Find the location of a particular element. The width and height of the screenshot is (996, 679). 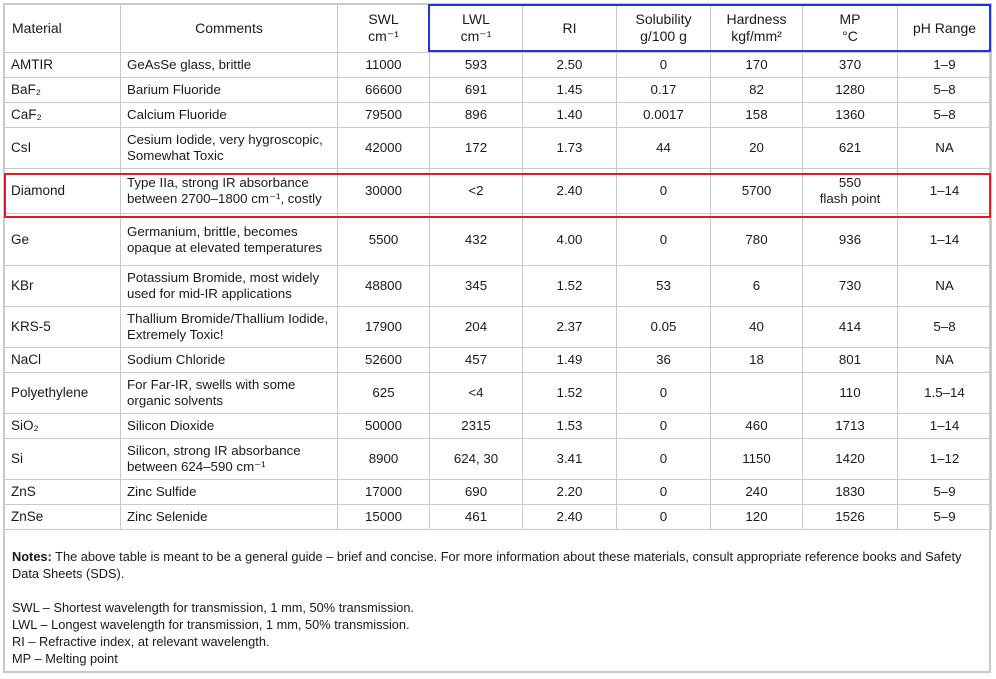

cell-mp-value: 550 is located at coordinates (850, 182).